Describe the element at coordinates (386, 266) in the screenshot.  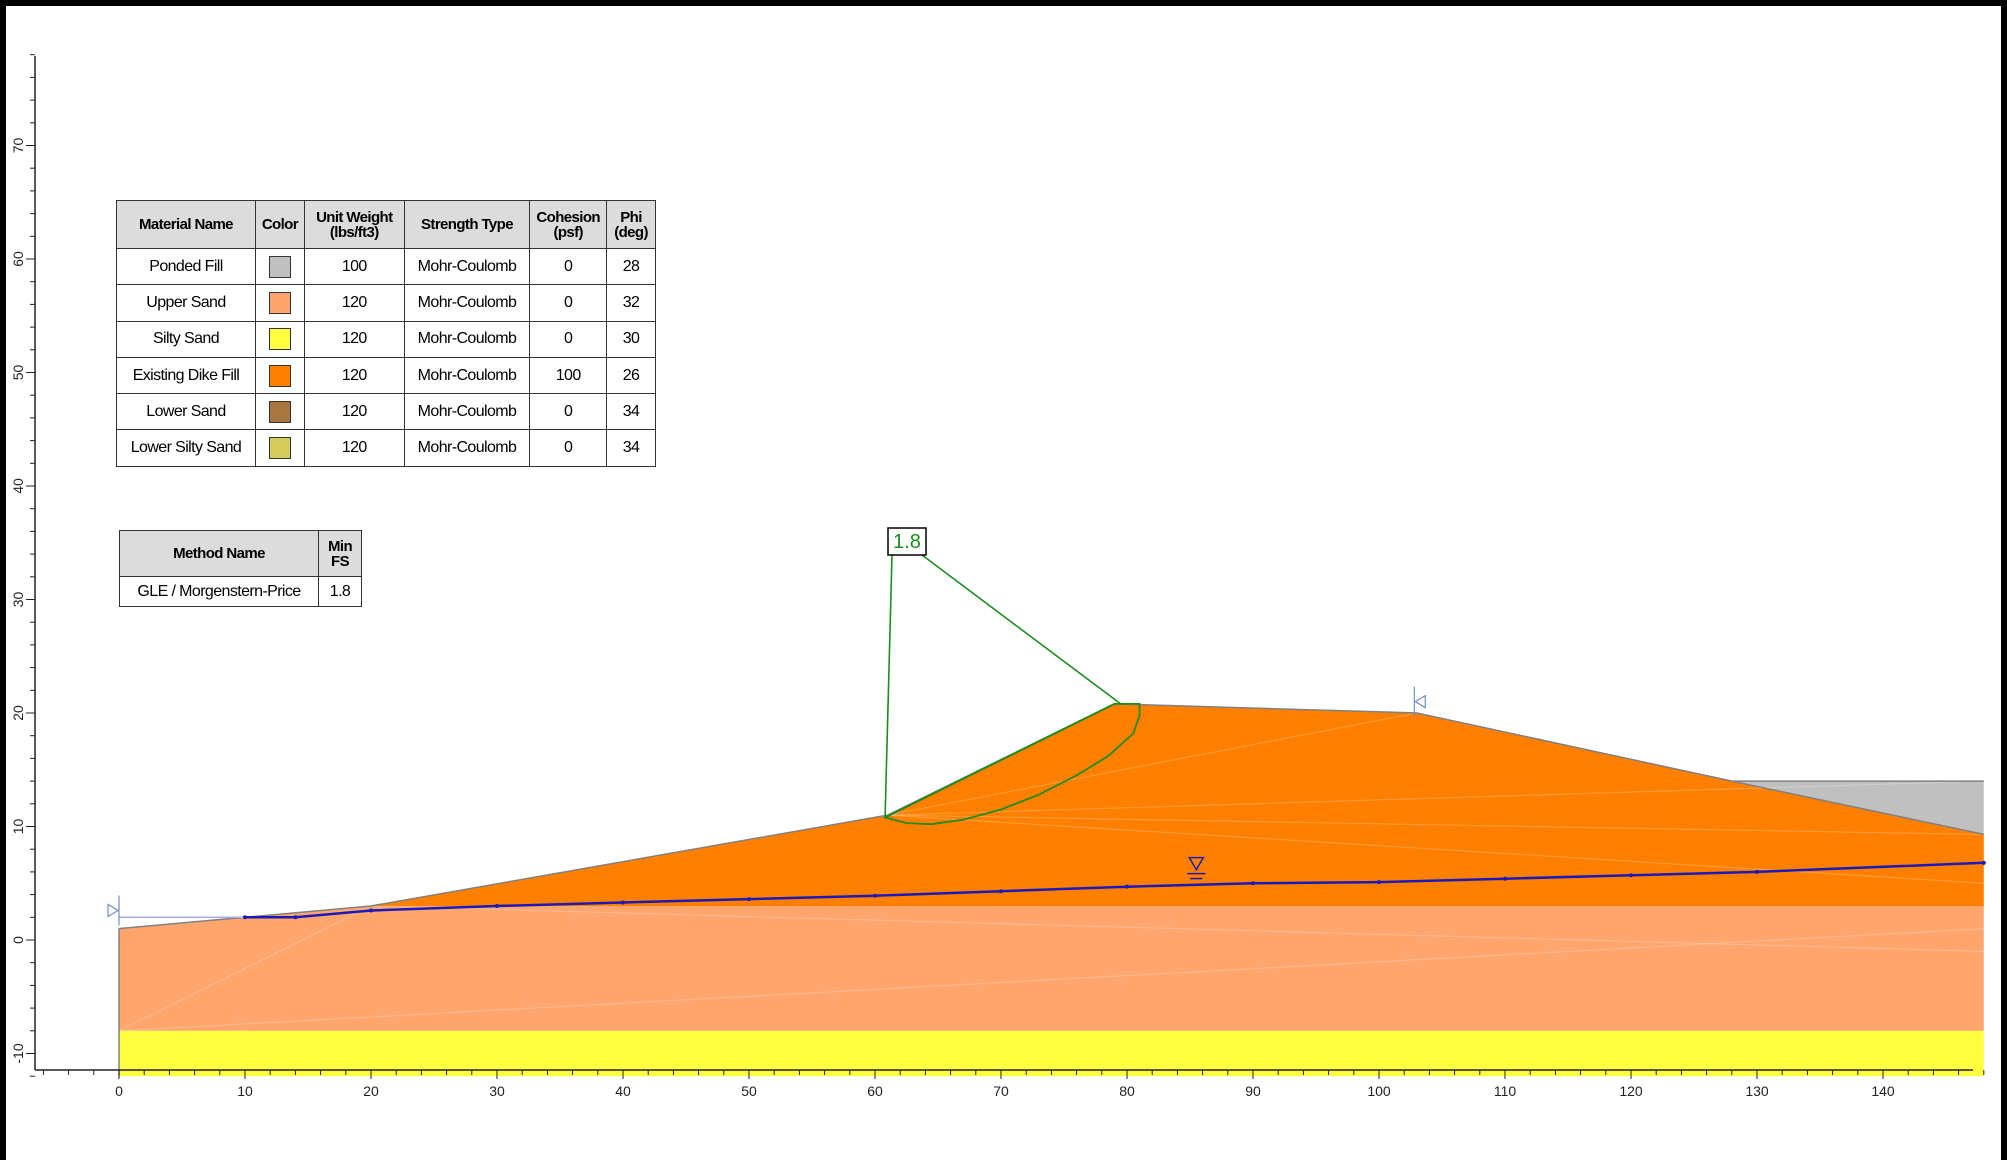
I see `material-row: Ponded Fill 100 Mohr-Coulomb 0 28` at that location.